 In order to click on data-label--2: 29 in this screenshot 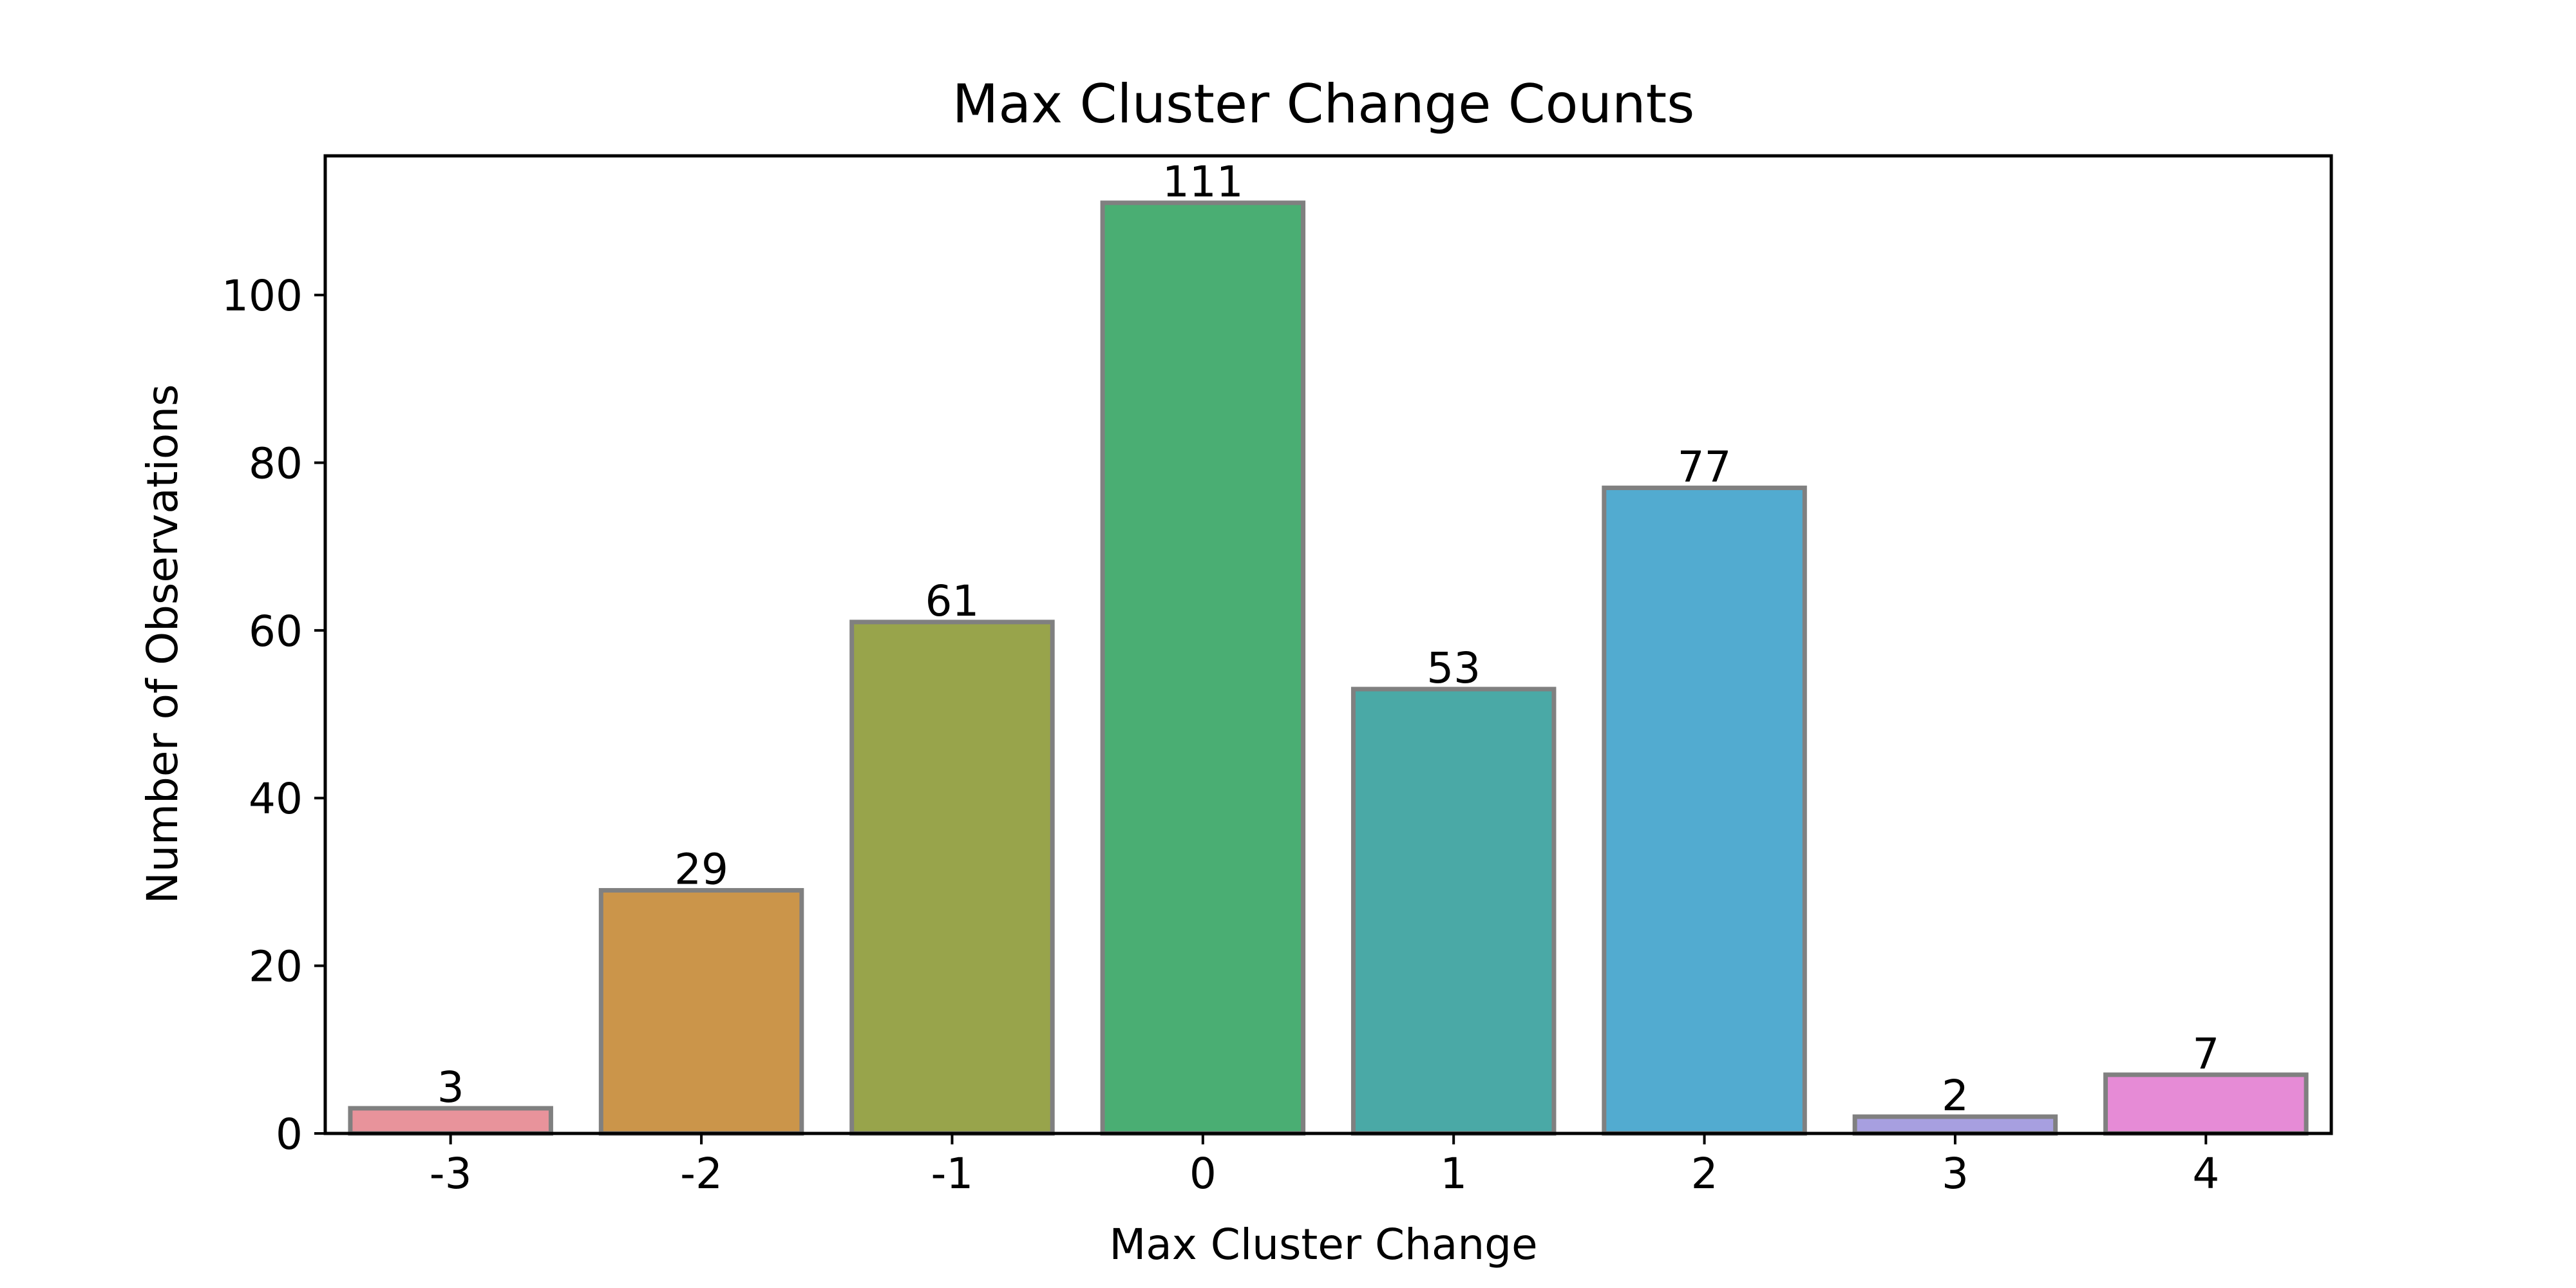, I will do `click(701, 869)`.